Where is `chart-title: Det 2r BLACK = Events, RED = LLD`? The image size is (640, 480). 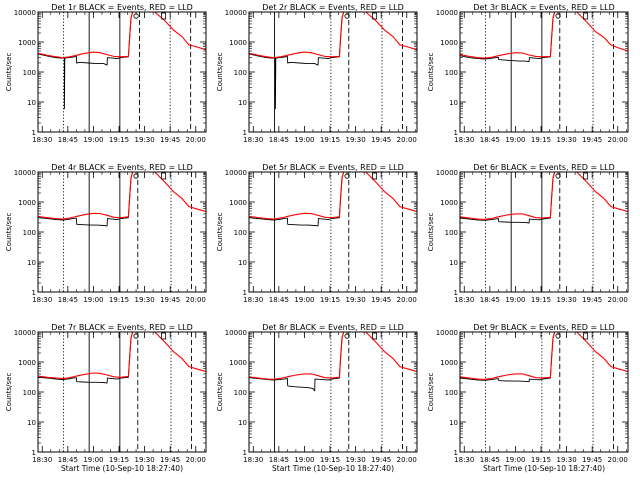 chart-title: Det 2r BLACK = Events, RED = LLD is located at coordinates (333, 7).